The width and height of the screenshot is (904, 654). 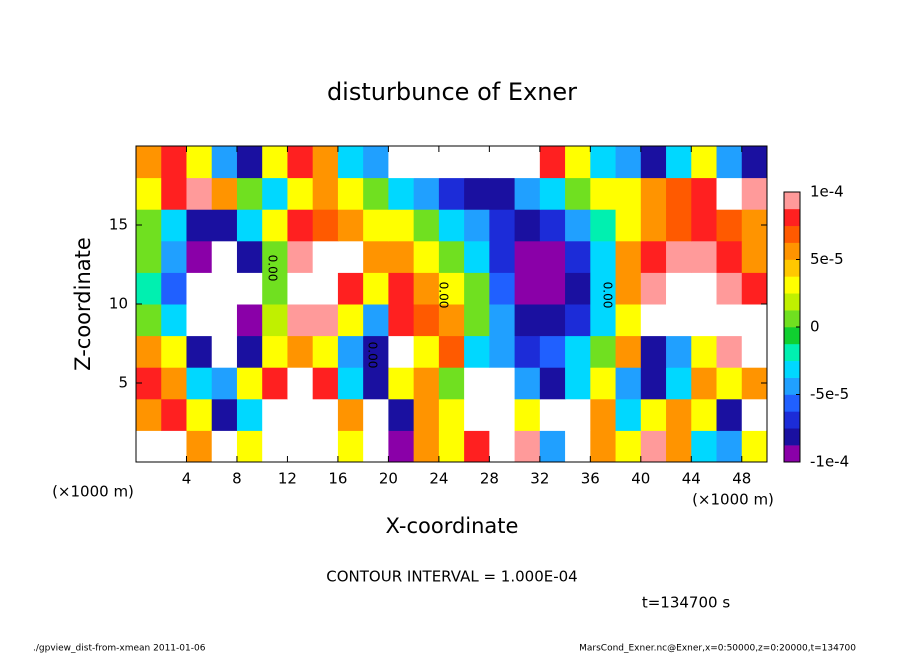 I want to click on x-tick-label: 40, so click(x=640, y=479).